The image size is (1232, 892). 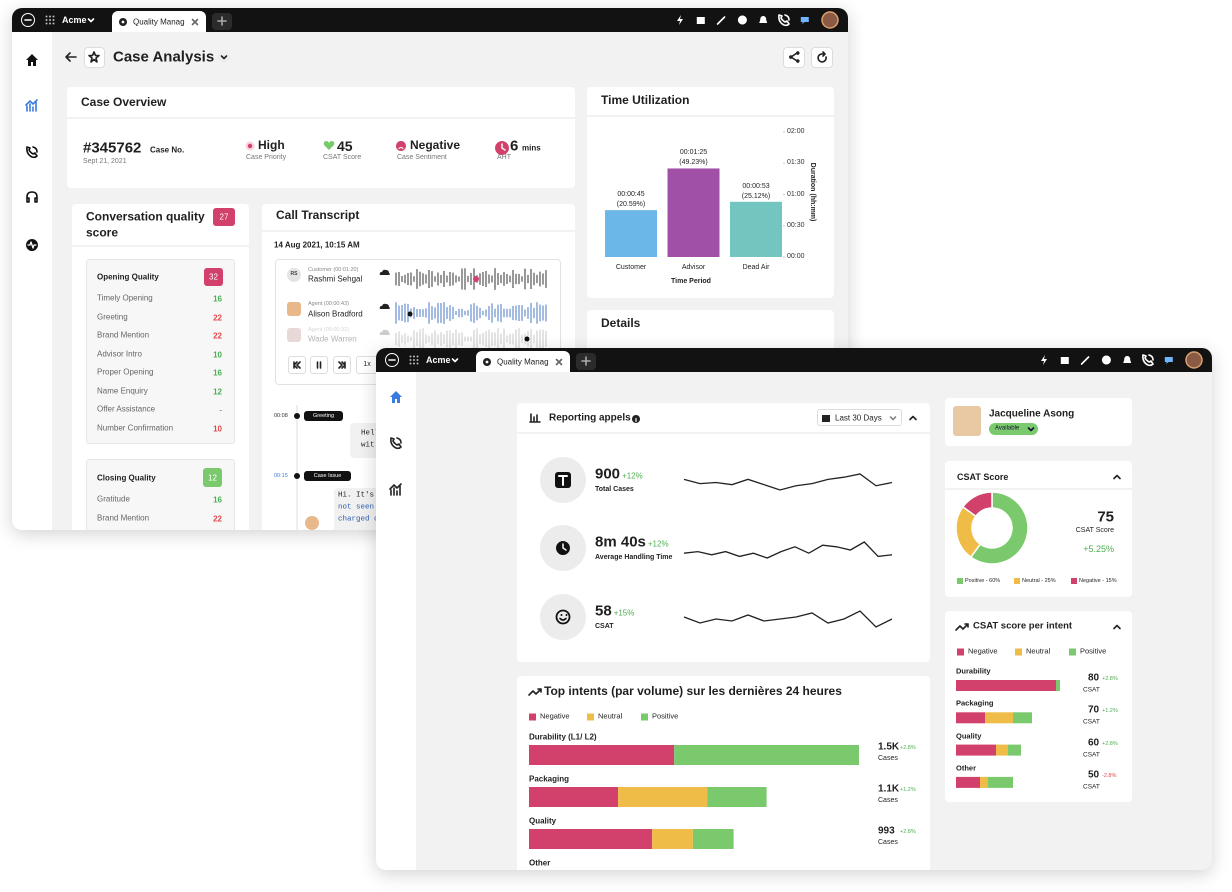 What do you see at coordinates (125, 298) in the screenshot?
I see `criterion-name: Timely Opening` at bounding box center [125, 298].